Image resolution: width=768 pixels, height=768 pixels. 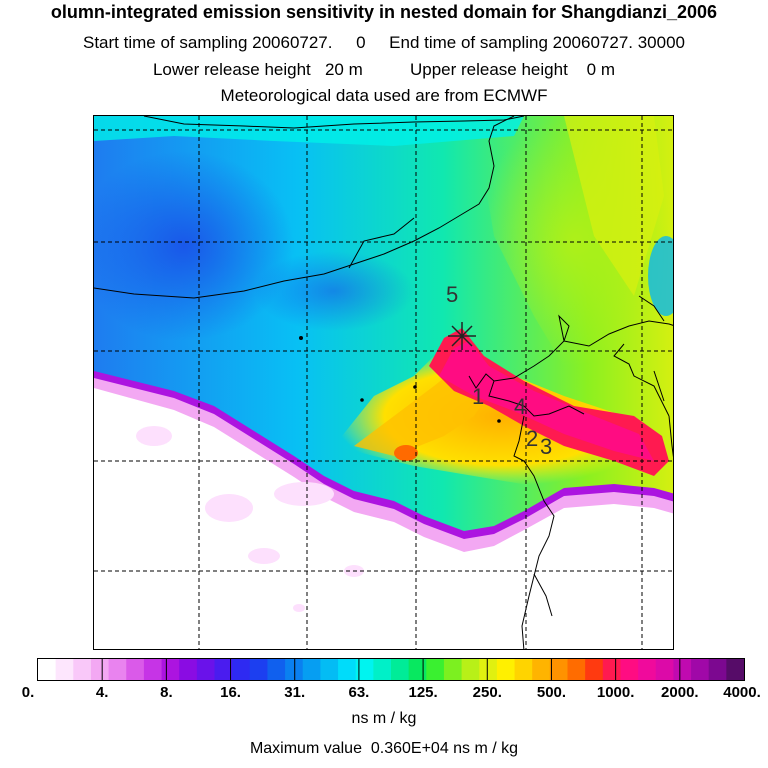 I want to click on track-label-1: 1, so click(x=478, y=396).